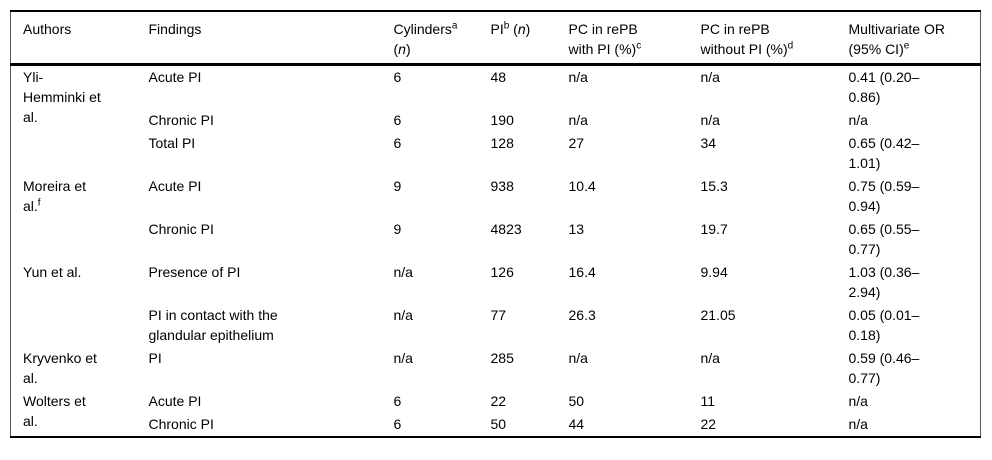 The width and height of the screenshot is (992, 460). What do you see at coordinates (498, 77) in the screenshot?
I see `cell-pi-n: 48` at bounding box center [498, 77].